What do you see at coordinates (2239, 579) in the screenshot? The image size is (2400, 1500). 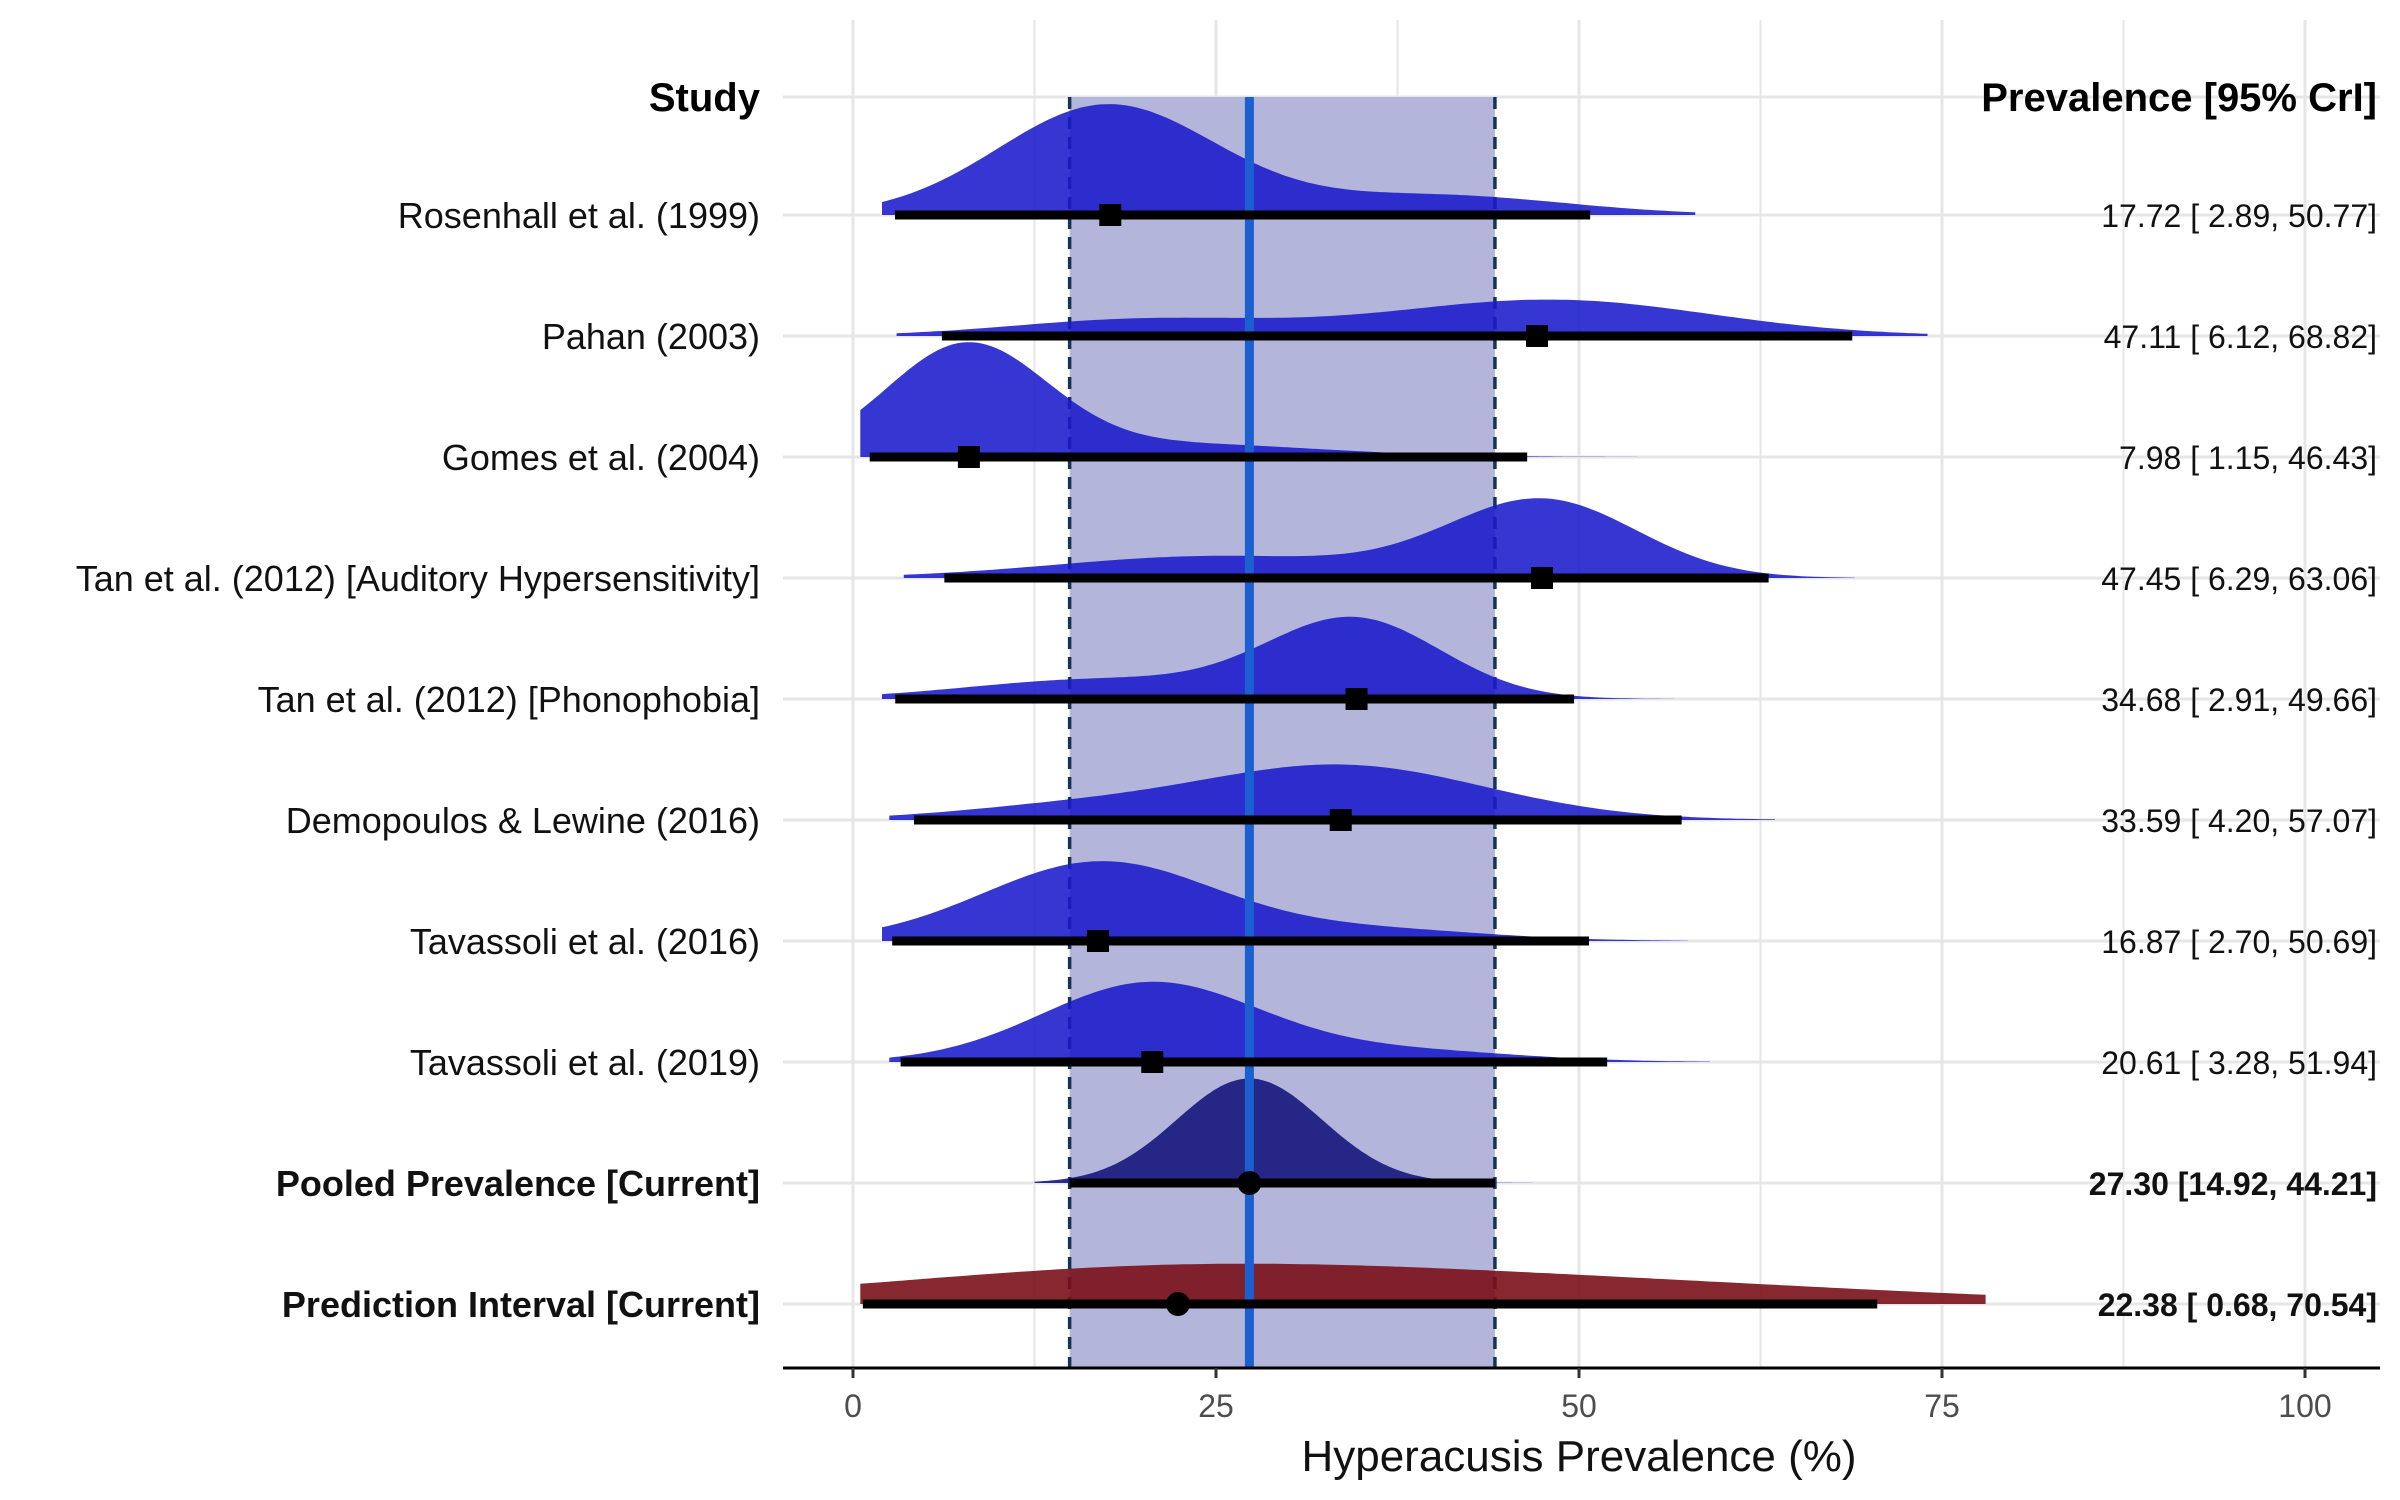 I see `prevalence-label: 47.45 [ 6.29, 63.06]` at bounding box center [2239, 579].